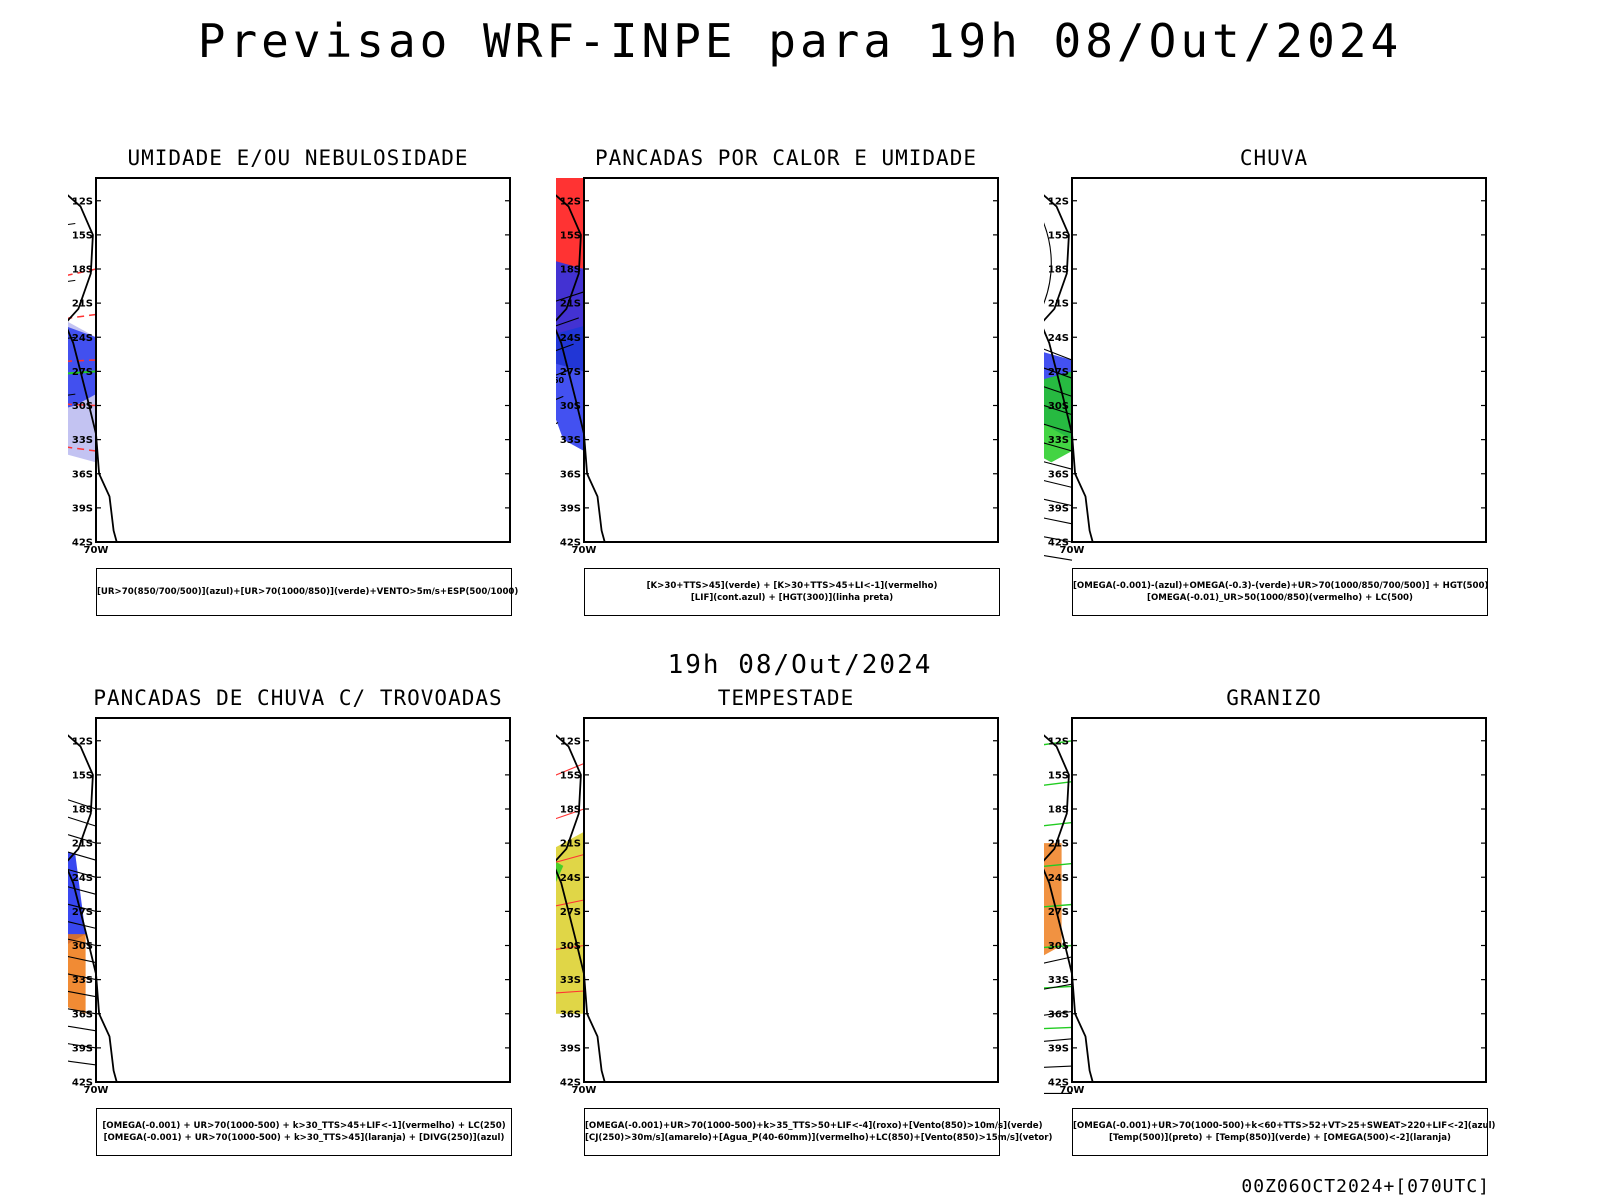 The width and height of the screenshot is (1600, 1200). What do you see at coordinates (800, 41) in the screenshot?
I see `main-title: Previsao WRF-INPE para 19h 08/Out/2024` at bounding box center [800, 41].